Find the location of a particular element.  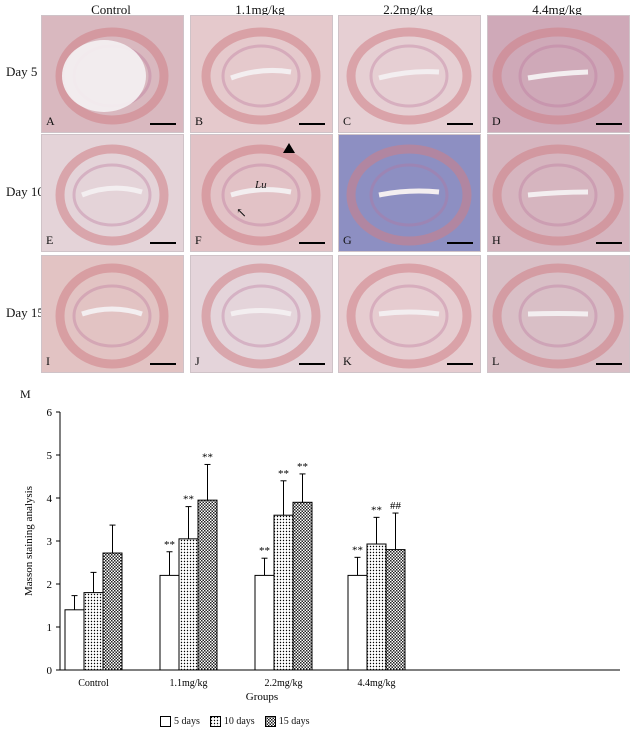

panel-label: F is located at coordinates (198, 240).